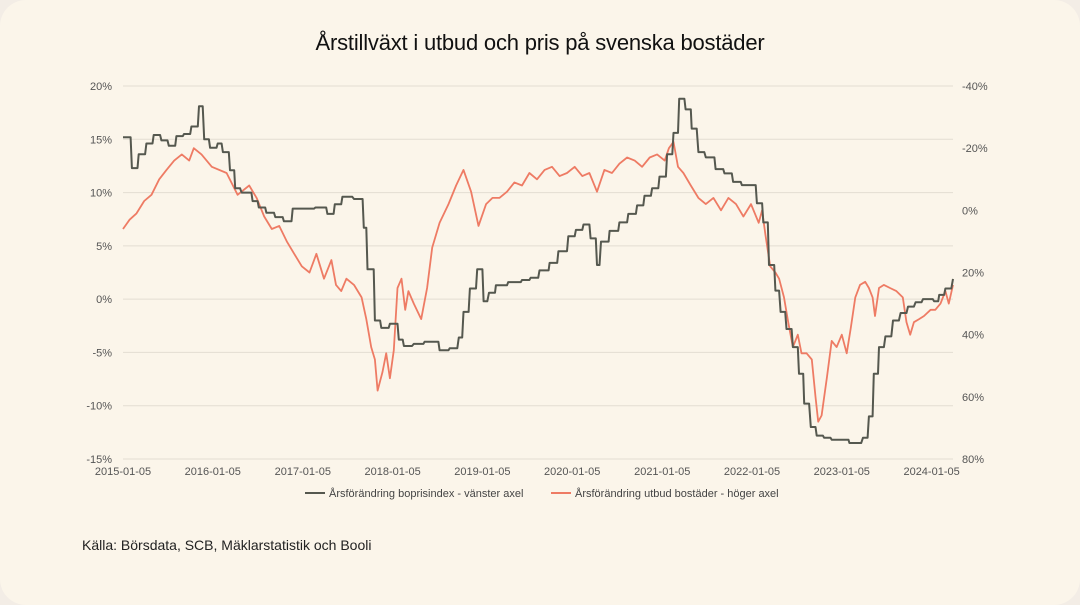 The height and width of the screenshot is (605, 1080). I want to click on right-axis-tick: -40%, so click(975, 87).